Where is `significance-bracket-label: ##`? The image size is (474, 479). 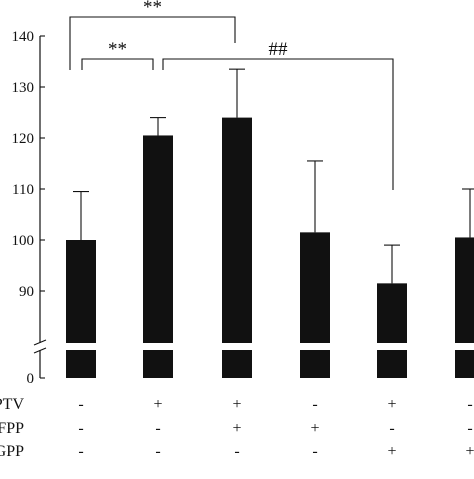 significance-bracket-label: ## is located at coordinates (279, 49).